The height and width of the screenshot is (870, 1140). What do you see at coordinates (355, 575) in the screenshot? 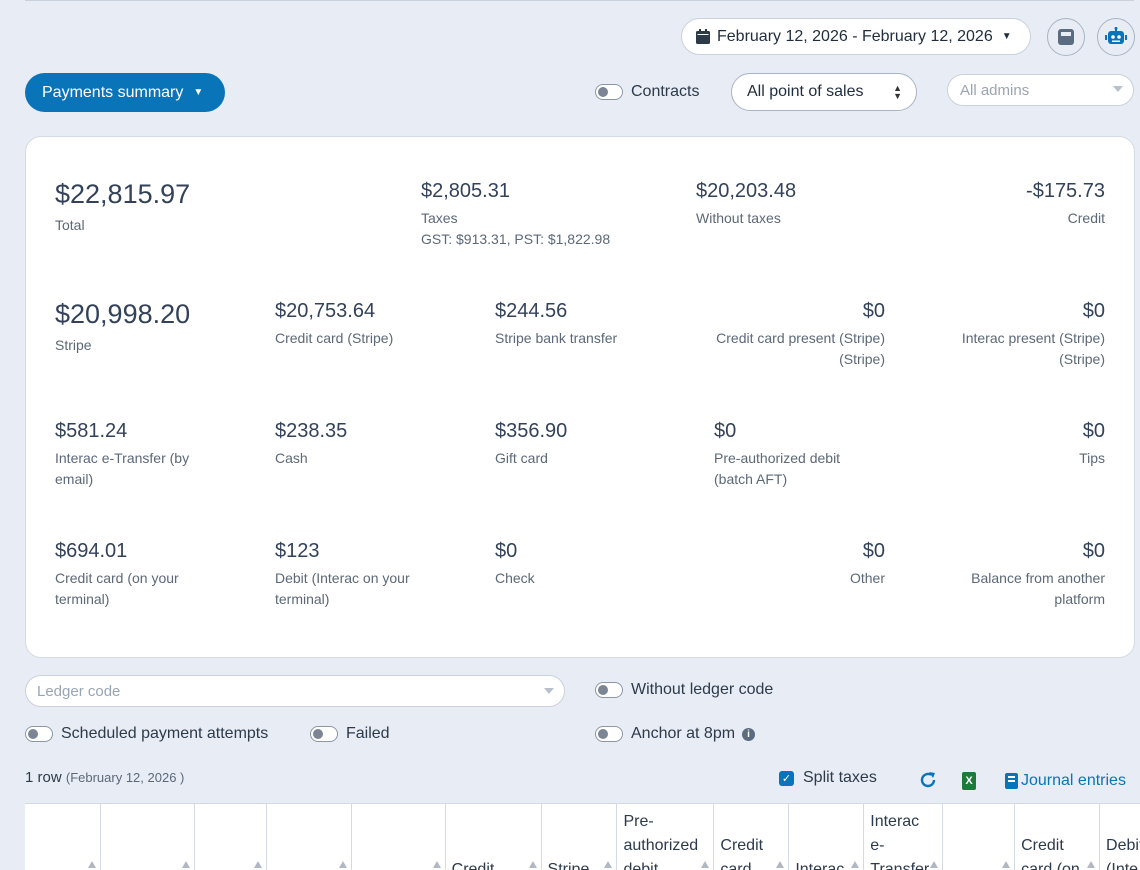
I see `stat-debit-terminal: $123 Debit (Interac on your terminal)` at bounding box center [355, 575].